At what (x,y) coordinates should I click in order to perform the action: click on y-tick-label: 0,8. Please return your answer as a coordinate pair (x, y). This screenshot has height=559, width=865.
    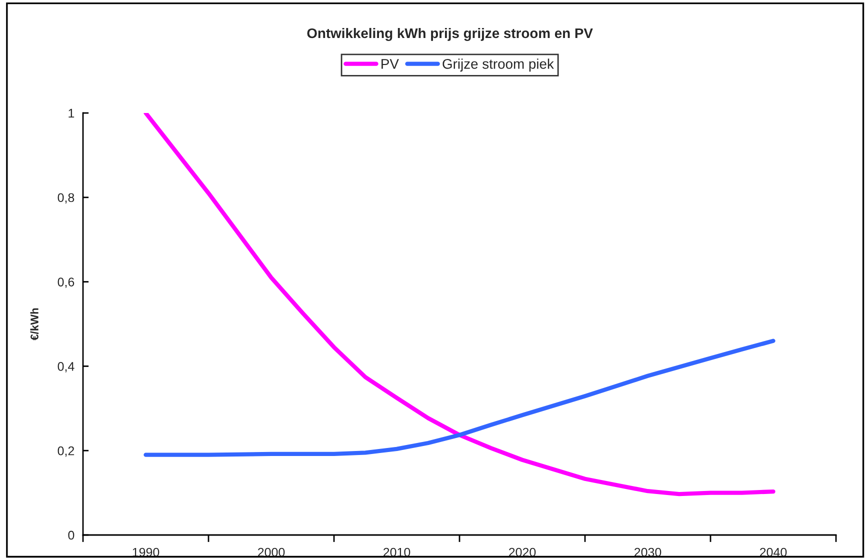
    Looking at the image, I should click on (66, 198).